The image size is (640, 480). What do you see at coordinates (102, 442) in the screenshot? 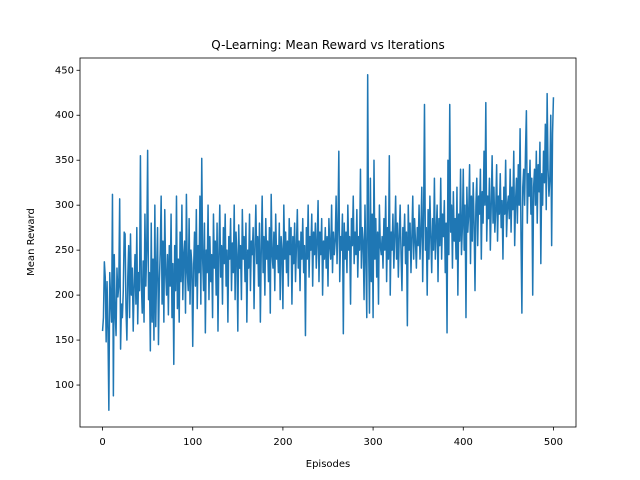
I see `x-tick-label: 0` at bounding box center [102, 442].